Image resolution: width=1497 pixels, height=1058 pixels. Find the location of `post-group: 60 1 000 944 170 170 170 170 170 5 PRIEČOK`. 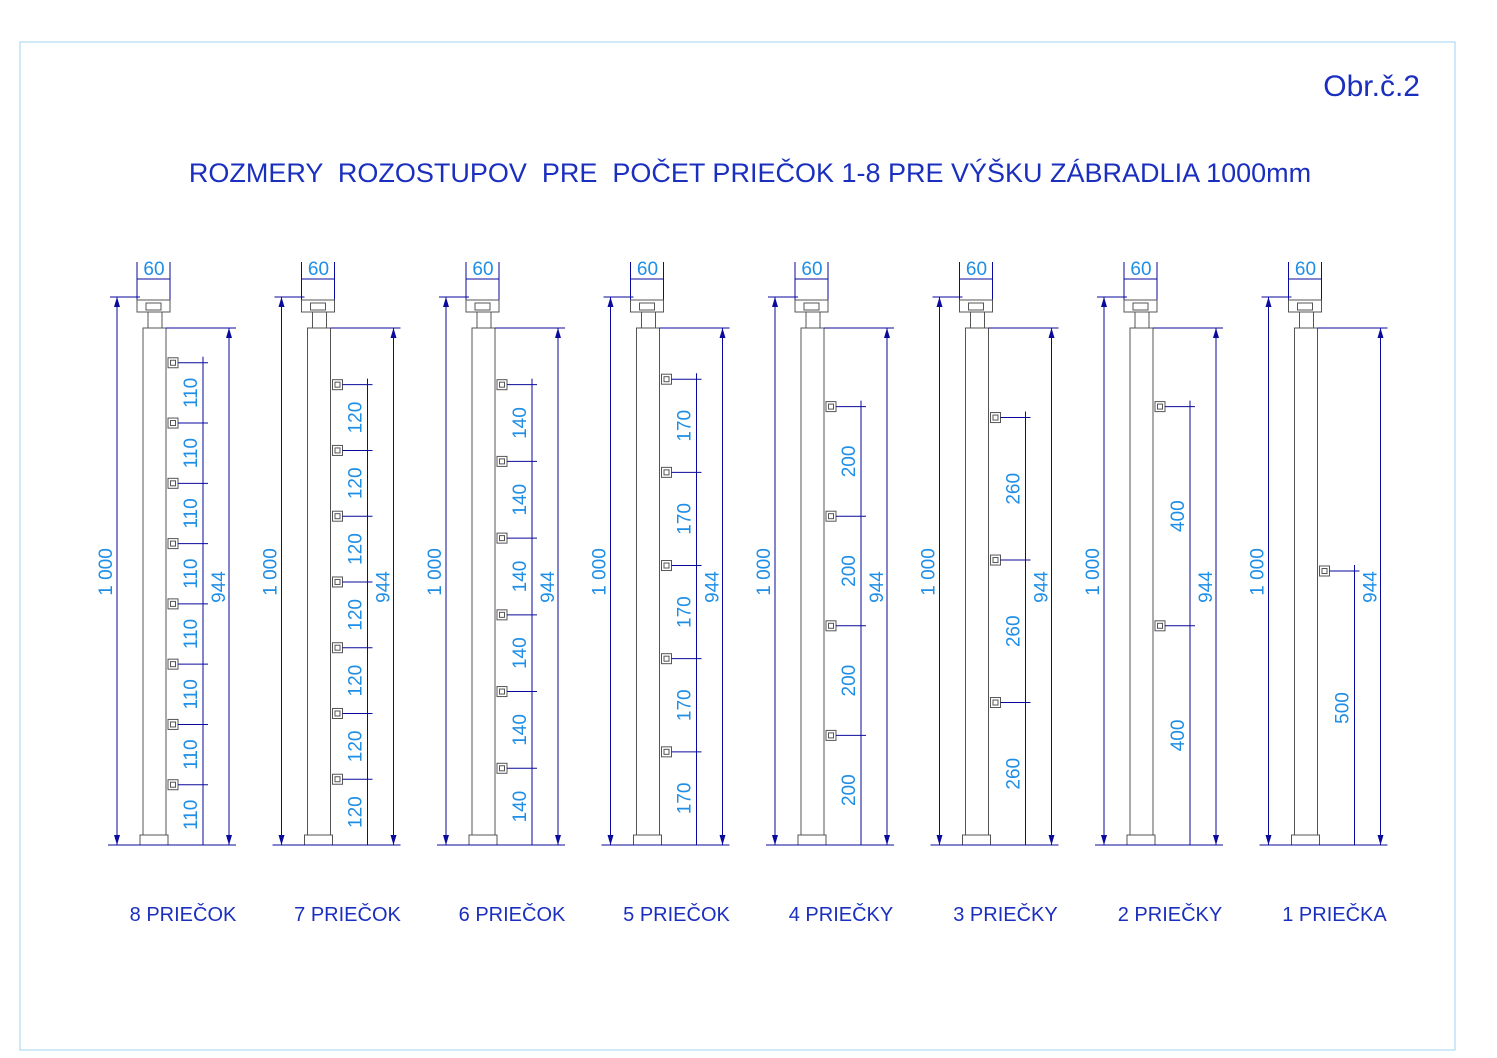

post-group: 60 1 000 944 170 170 170 170 170 5 PRIEČOK is located at coordinates (660, 592).